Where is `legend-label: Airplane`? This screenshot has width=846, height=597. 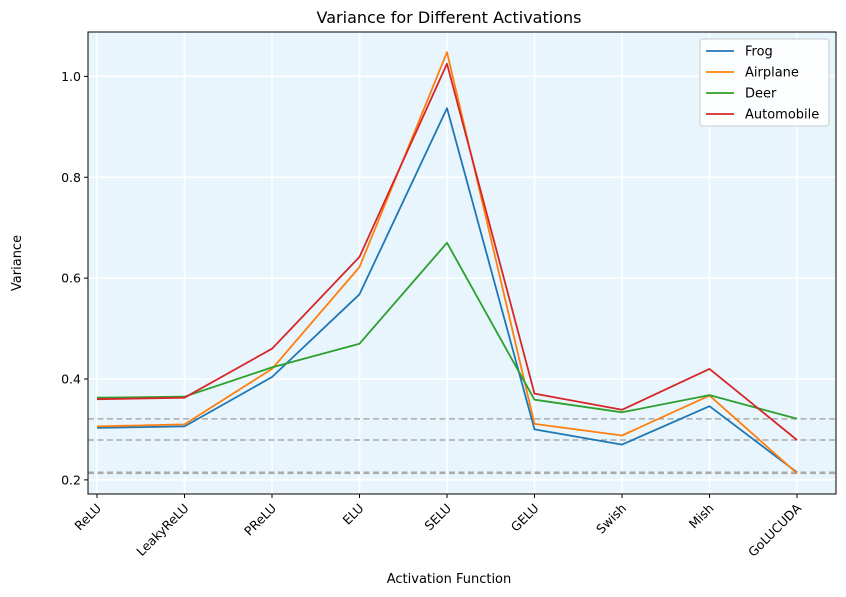
legend-label: Airplane is located at coordinates (772, 73).